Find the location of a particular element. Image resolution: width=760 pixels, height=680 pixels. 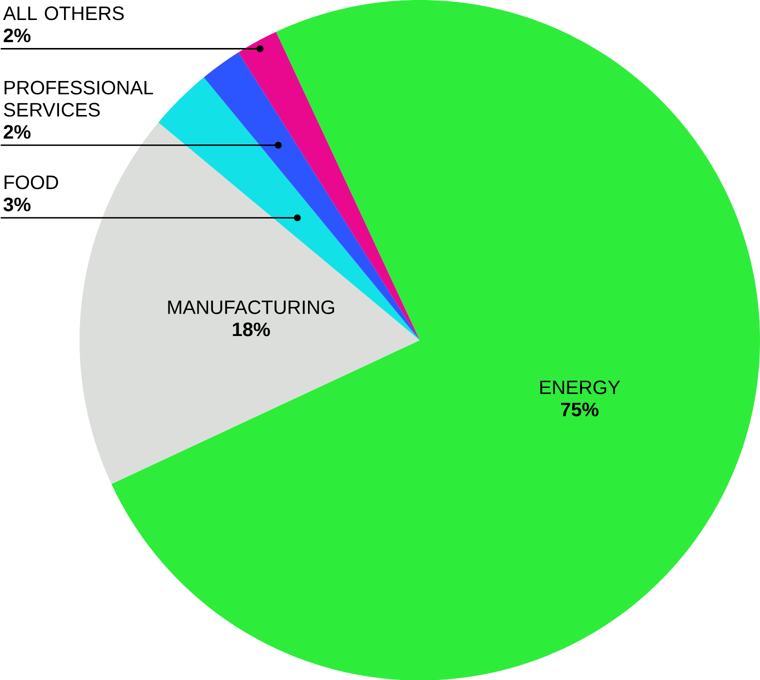

slice-label: PROFESSIONAL SERVICES is located at coordinates (79, 98).